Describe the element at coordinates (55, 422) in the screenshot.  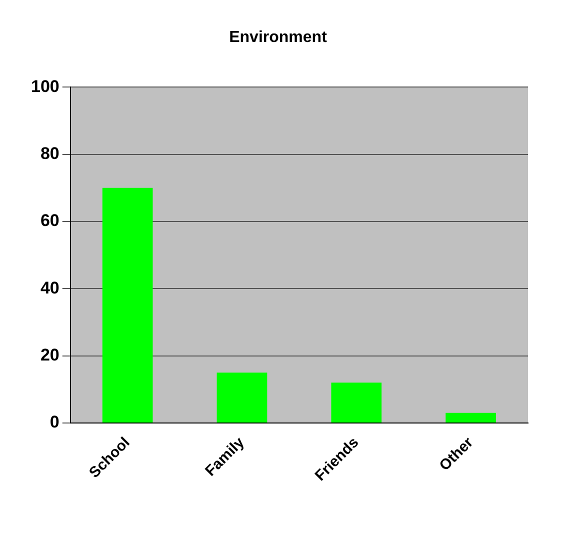
I see `y-tick-label: 0` at that location.